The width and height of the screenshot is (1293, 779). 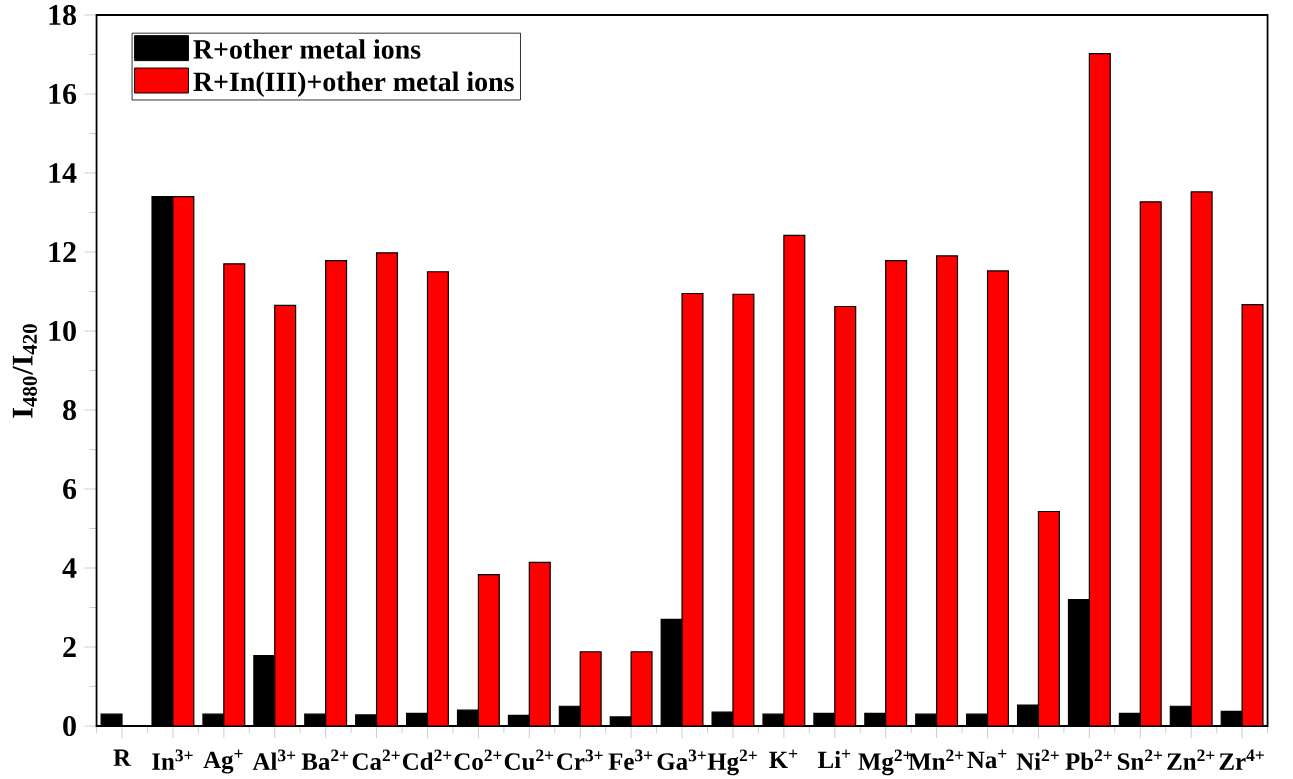 What do you see at coordinates (478, 760) in the screenshot?
I see `x-tick-label: Co$^{2+}$` at bounding box center [478, 760].